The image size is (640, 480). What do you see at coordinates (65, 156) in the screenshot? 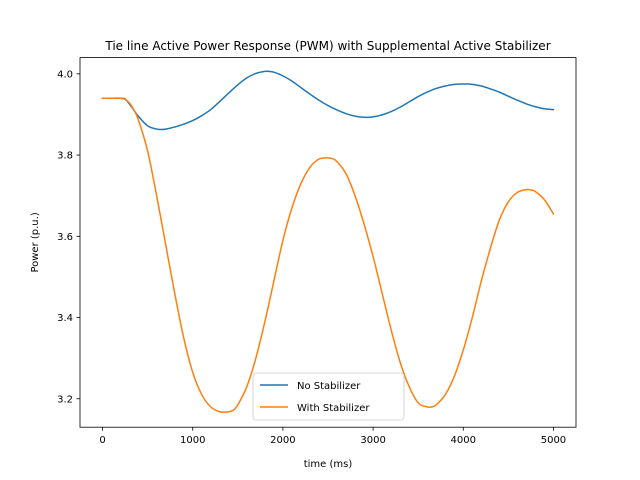
I see `y-tick-label: 3.8` at bounding box center [65, 156].